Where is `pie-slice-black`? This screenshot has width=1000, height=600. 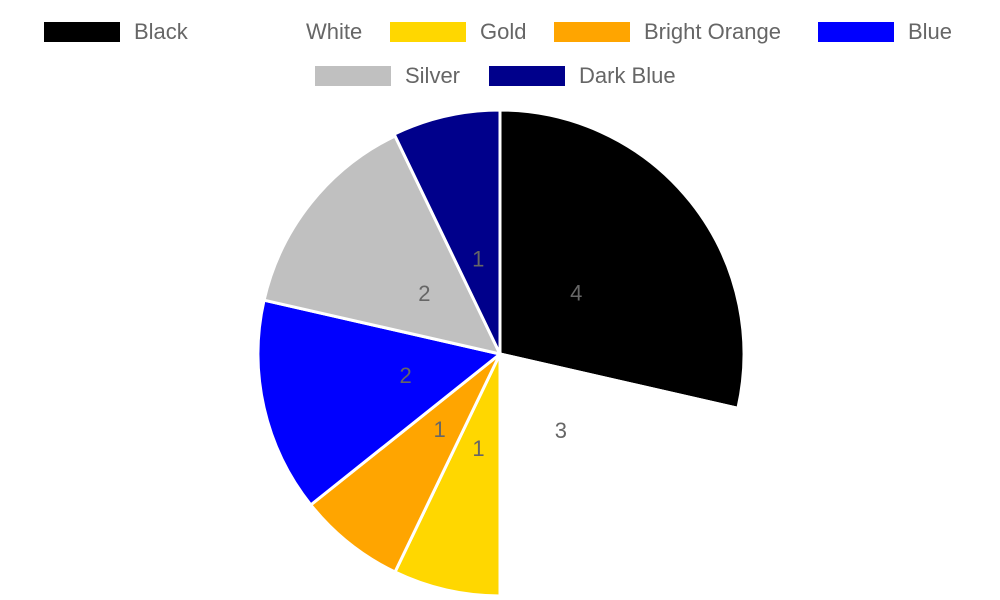 pie-slice-black is located at coordinates (622, 259).